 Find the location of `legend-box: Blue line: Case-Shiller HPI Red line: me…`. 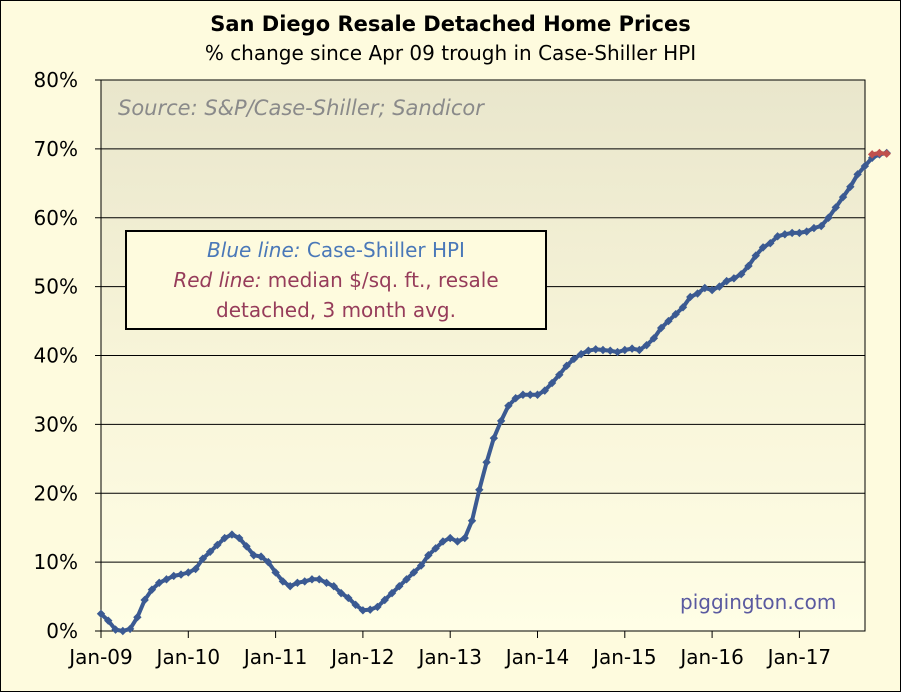

legend-box: Blue line: Case-Shiller HPI Red line: me… is located at coordinates (336, 280).